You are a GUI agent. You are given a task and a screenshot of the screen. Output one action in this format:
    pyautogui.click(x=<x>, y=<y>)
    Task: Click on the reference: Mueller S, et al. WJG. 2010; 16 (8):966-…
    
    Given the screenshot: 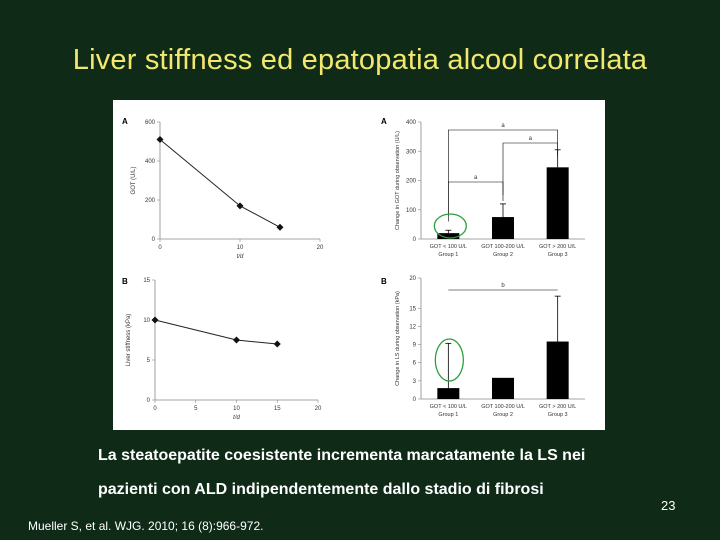 What is the action you would take?
    pyautogui.click(x=146, y=526)
    